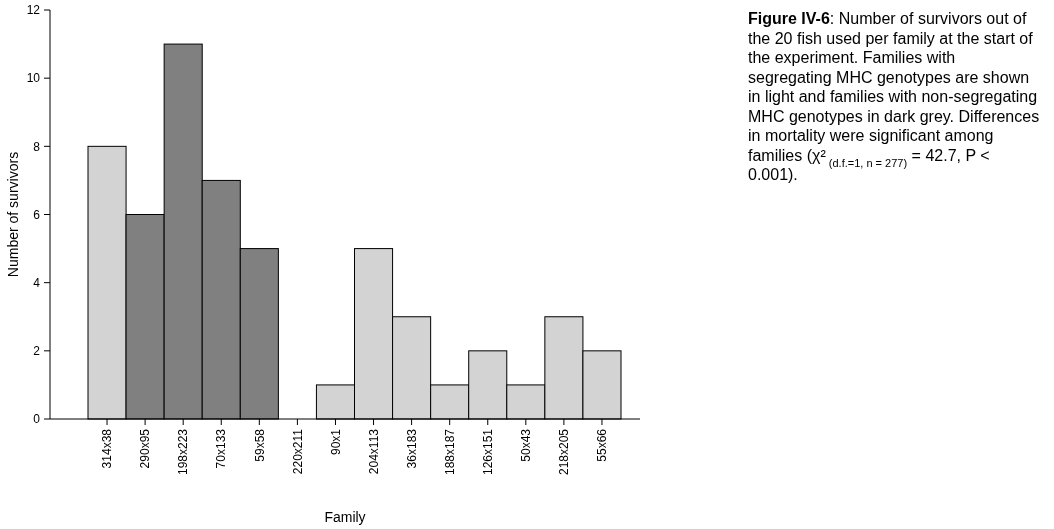 The width and height of the screenshot is (1054, 529). Describe the element at coordinates (411, 448) in the screenshot. I see `x-tick-label: 36x183` at that location.